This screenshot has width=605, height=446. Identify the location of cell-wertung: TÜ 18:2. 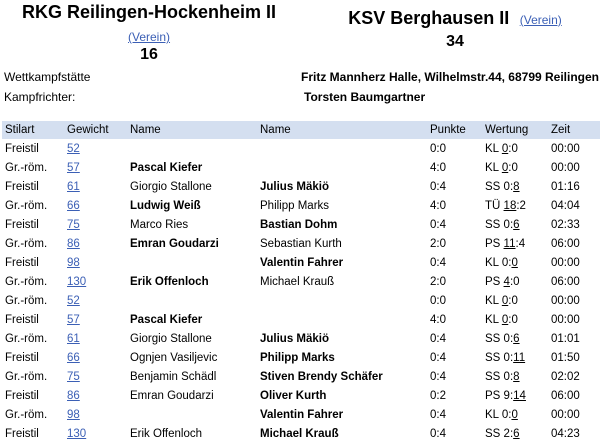
(505, 205).